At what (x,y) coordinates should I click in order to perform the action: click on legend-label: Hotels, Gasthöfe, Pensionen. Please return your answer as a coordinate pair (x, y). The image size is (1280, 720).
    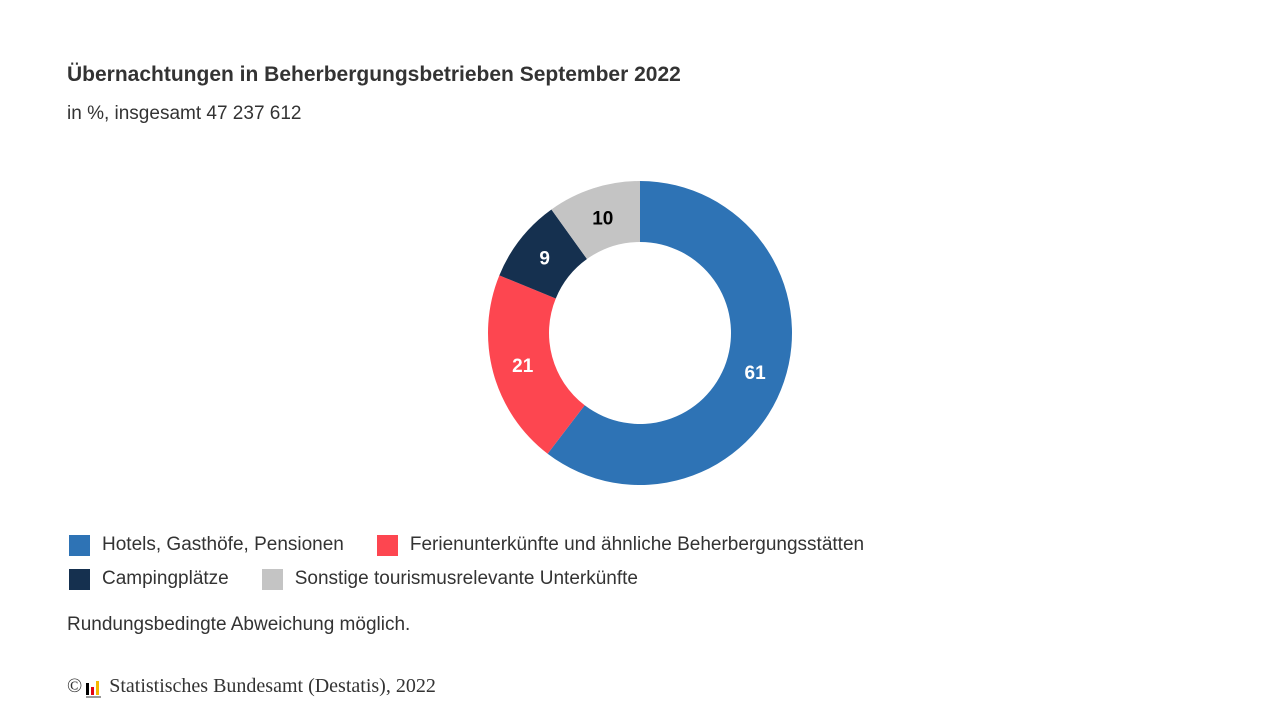
    Looking at the image, I should click on (223, 544).